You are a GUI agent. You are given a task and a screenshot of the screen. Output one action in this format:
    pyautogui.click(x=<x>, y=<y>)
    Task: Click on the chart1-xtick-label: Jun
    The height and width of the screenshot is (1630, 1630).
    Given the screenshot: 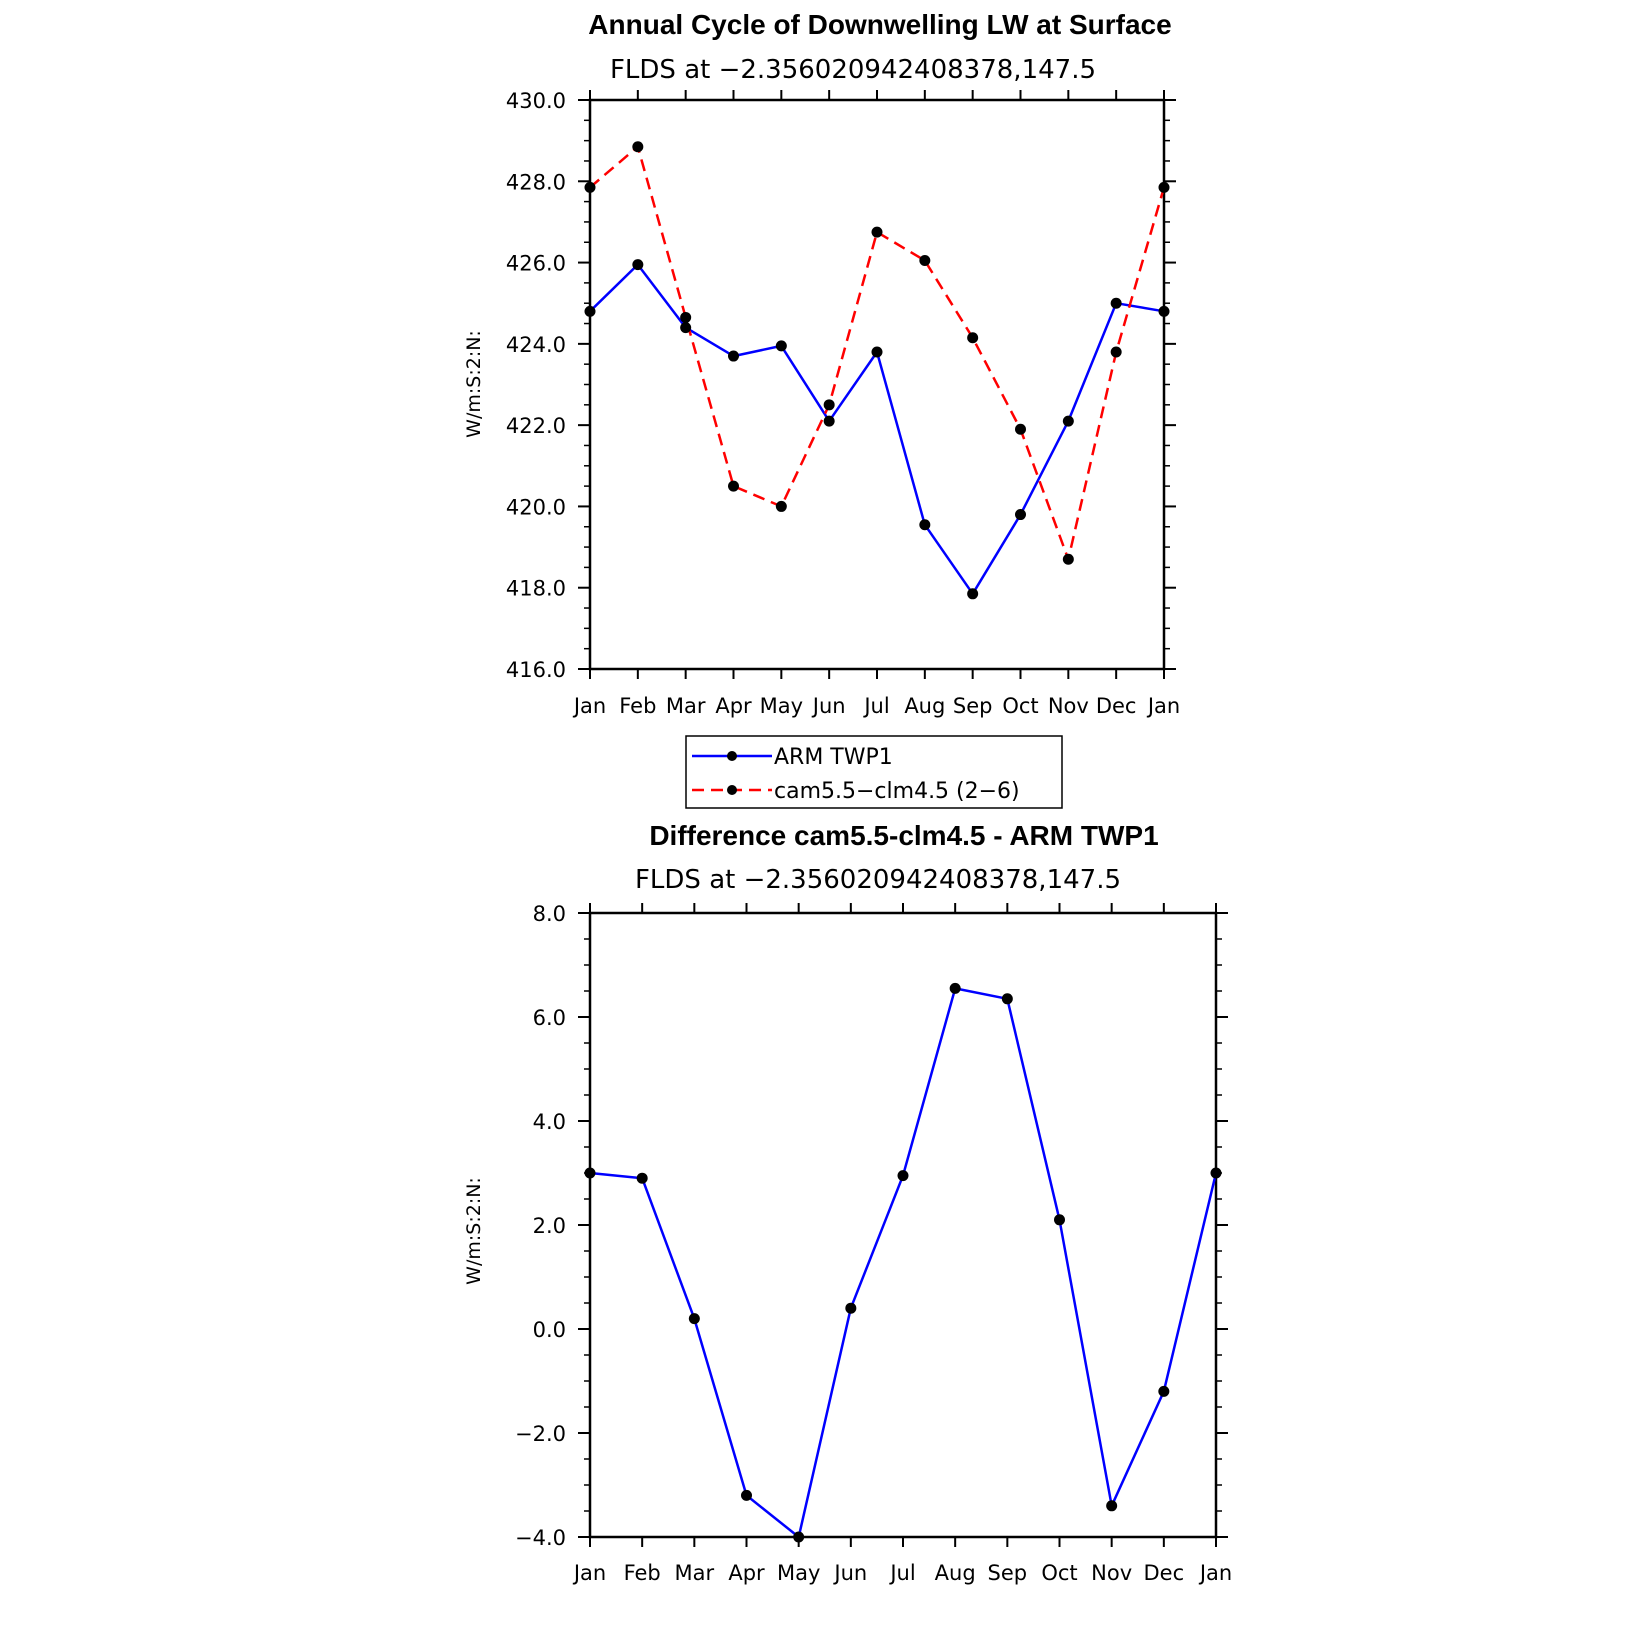 What is the action you would take?
    pyautogui.click(x=828, y=706)
    